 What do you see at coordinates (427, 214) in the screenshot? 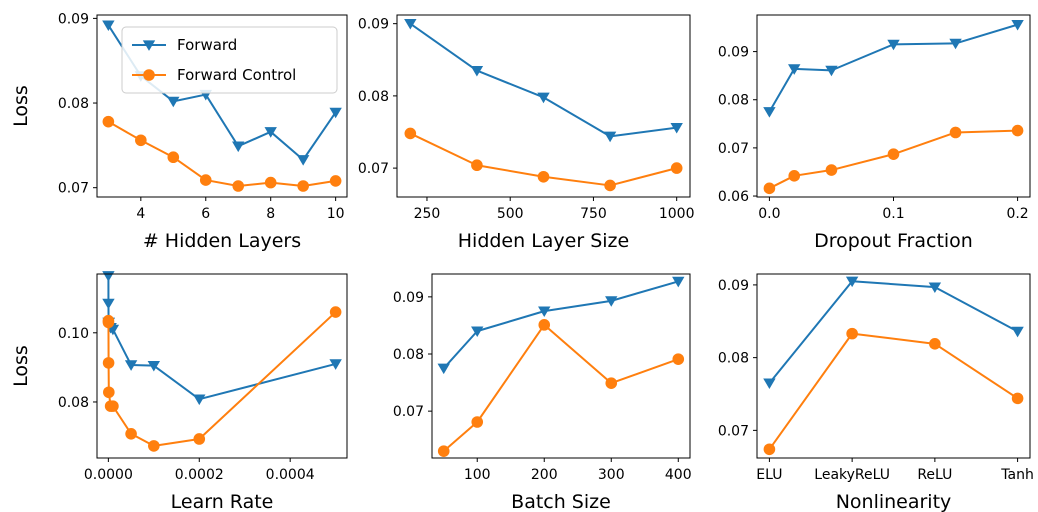
I see `x-tick-label: 250` at bounding box center [427, 214].